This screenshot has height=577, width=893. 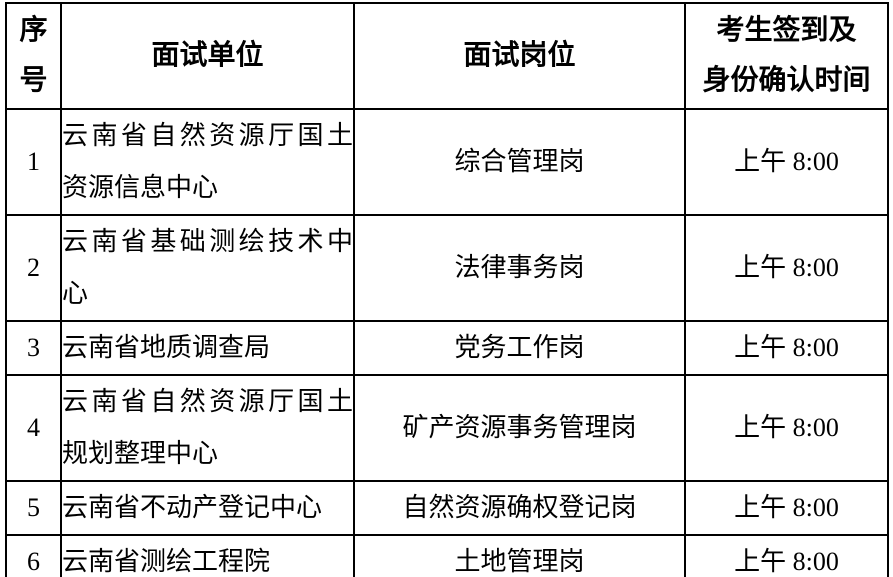 What do you see at coordinates (207, 428) in the screenshot?
I see `unit-cell: 云南省自然资源厅国土 规划整理中心` at bounding box center [207, 428].